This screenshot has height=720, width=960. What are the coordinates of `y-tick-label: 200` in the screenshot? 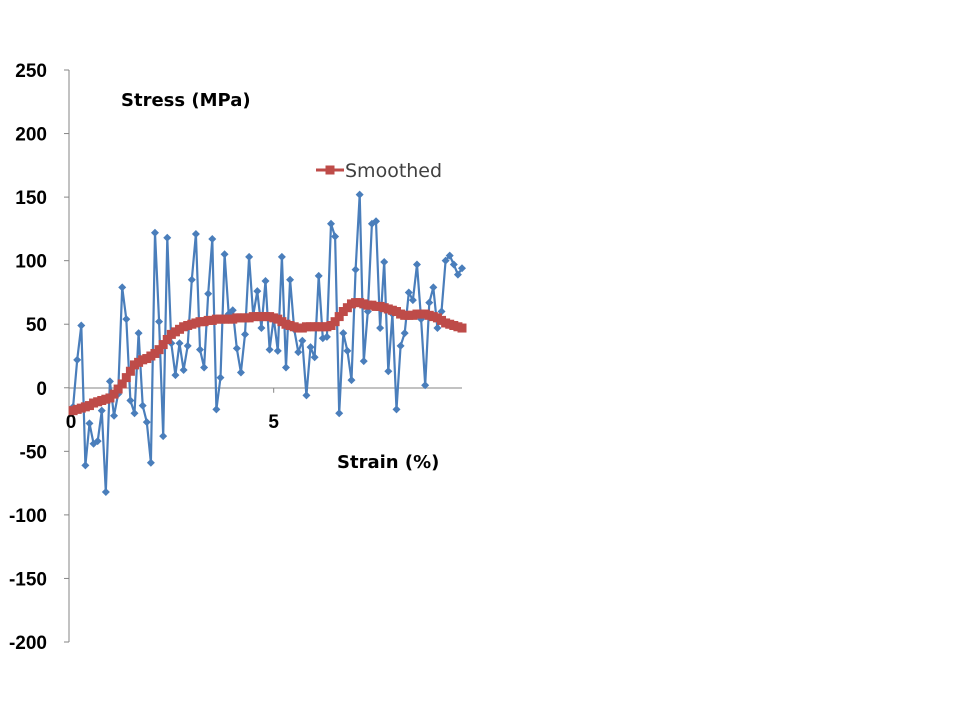 It's located at (31, 135).